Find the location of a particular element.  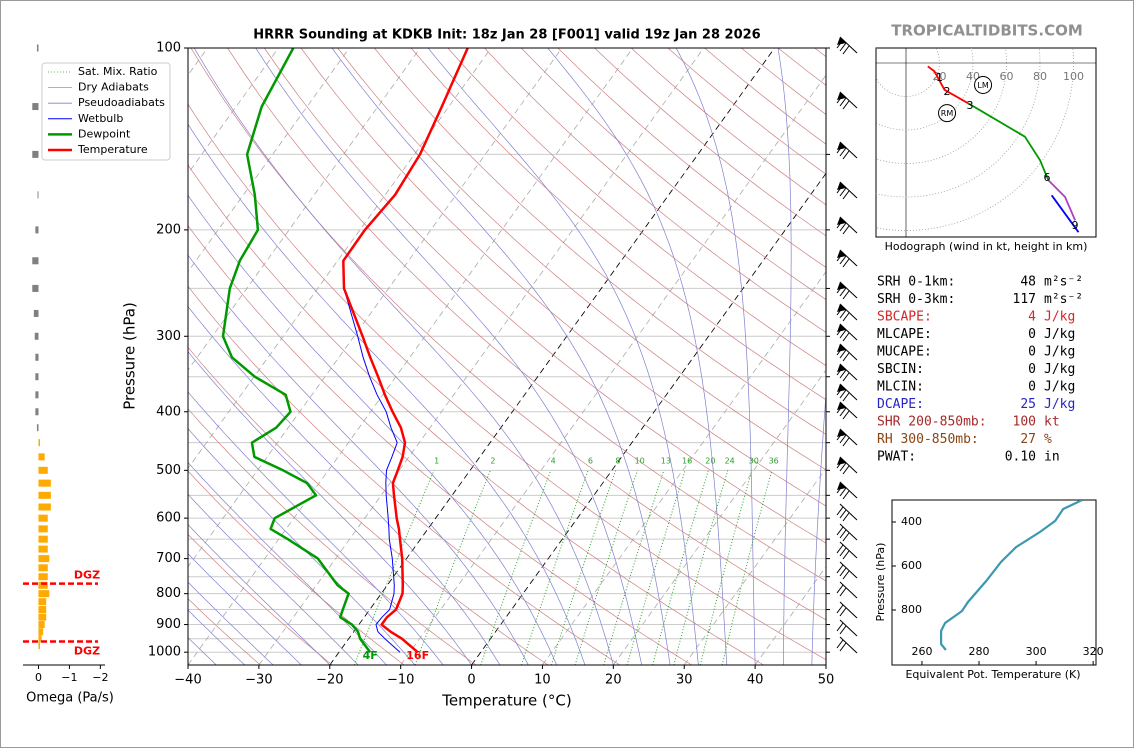

y-tick-label: 1000 is located at coordinates (164, 652).